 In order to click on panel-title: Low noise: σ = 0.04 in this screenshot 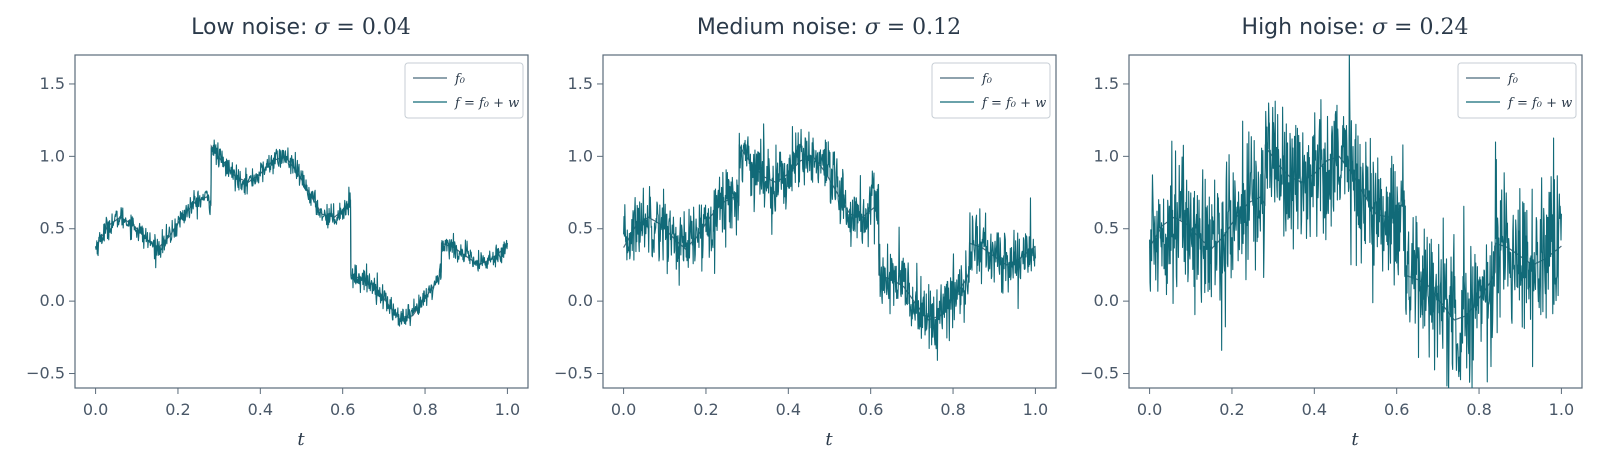, I will do `click(301, 27)`.